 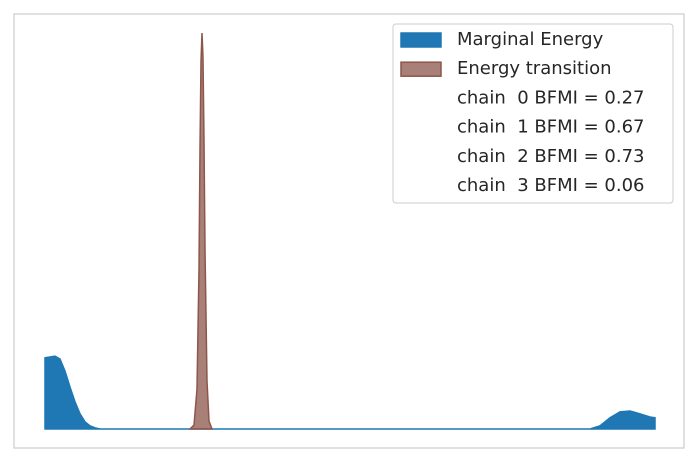 What do you see at coordinates (534, 68) in the screenshot?
I see `legend-label: Energy transition` at bounding box center [534, 68].